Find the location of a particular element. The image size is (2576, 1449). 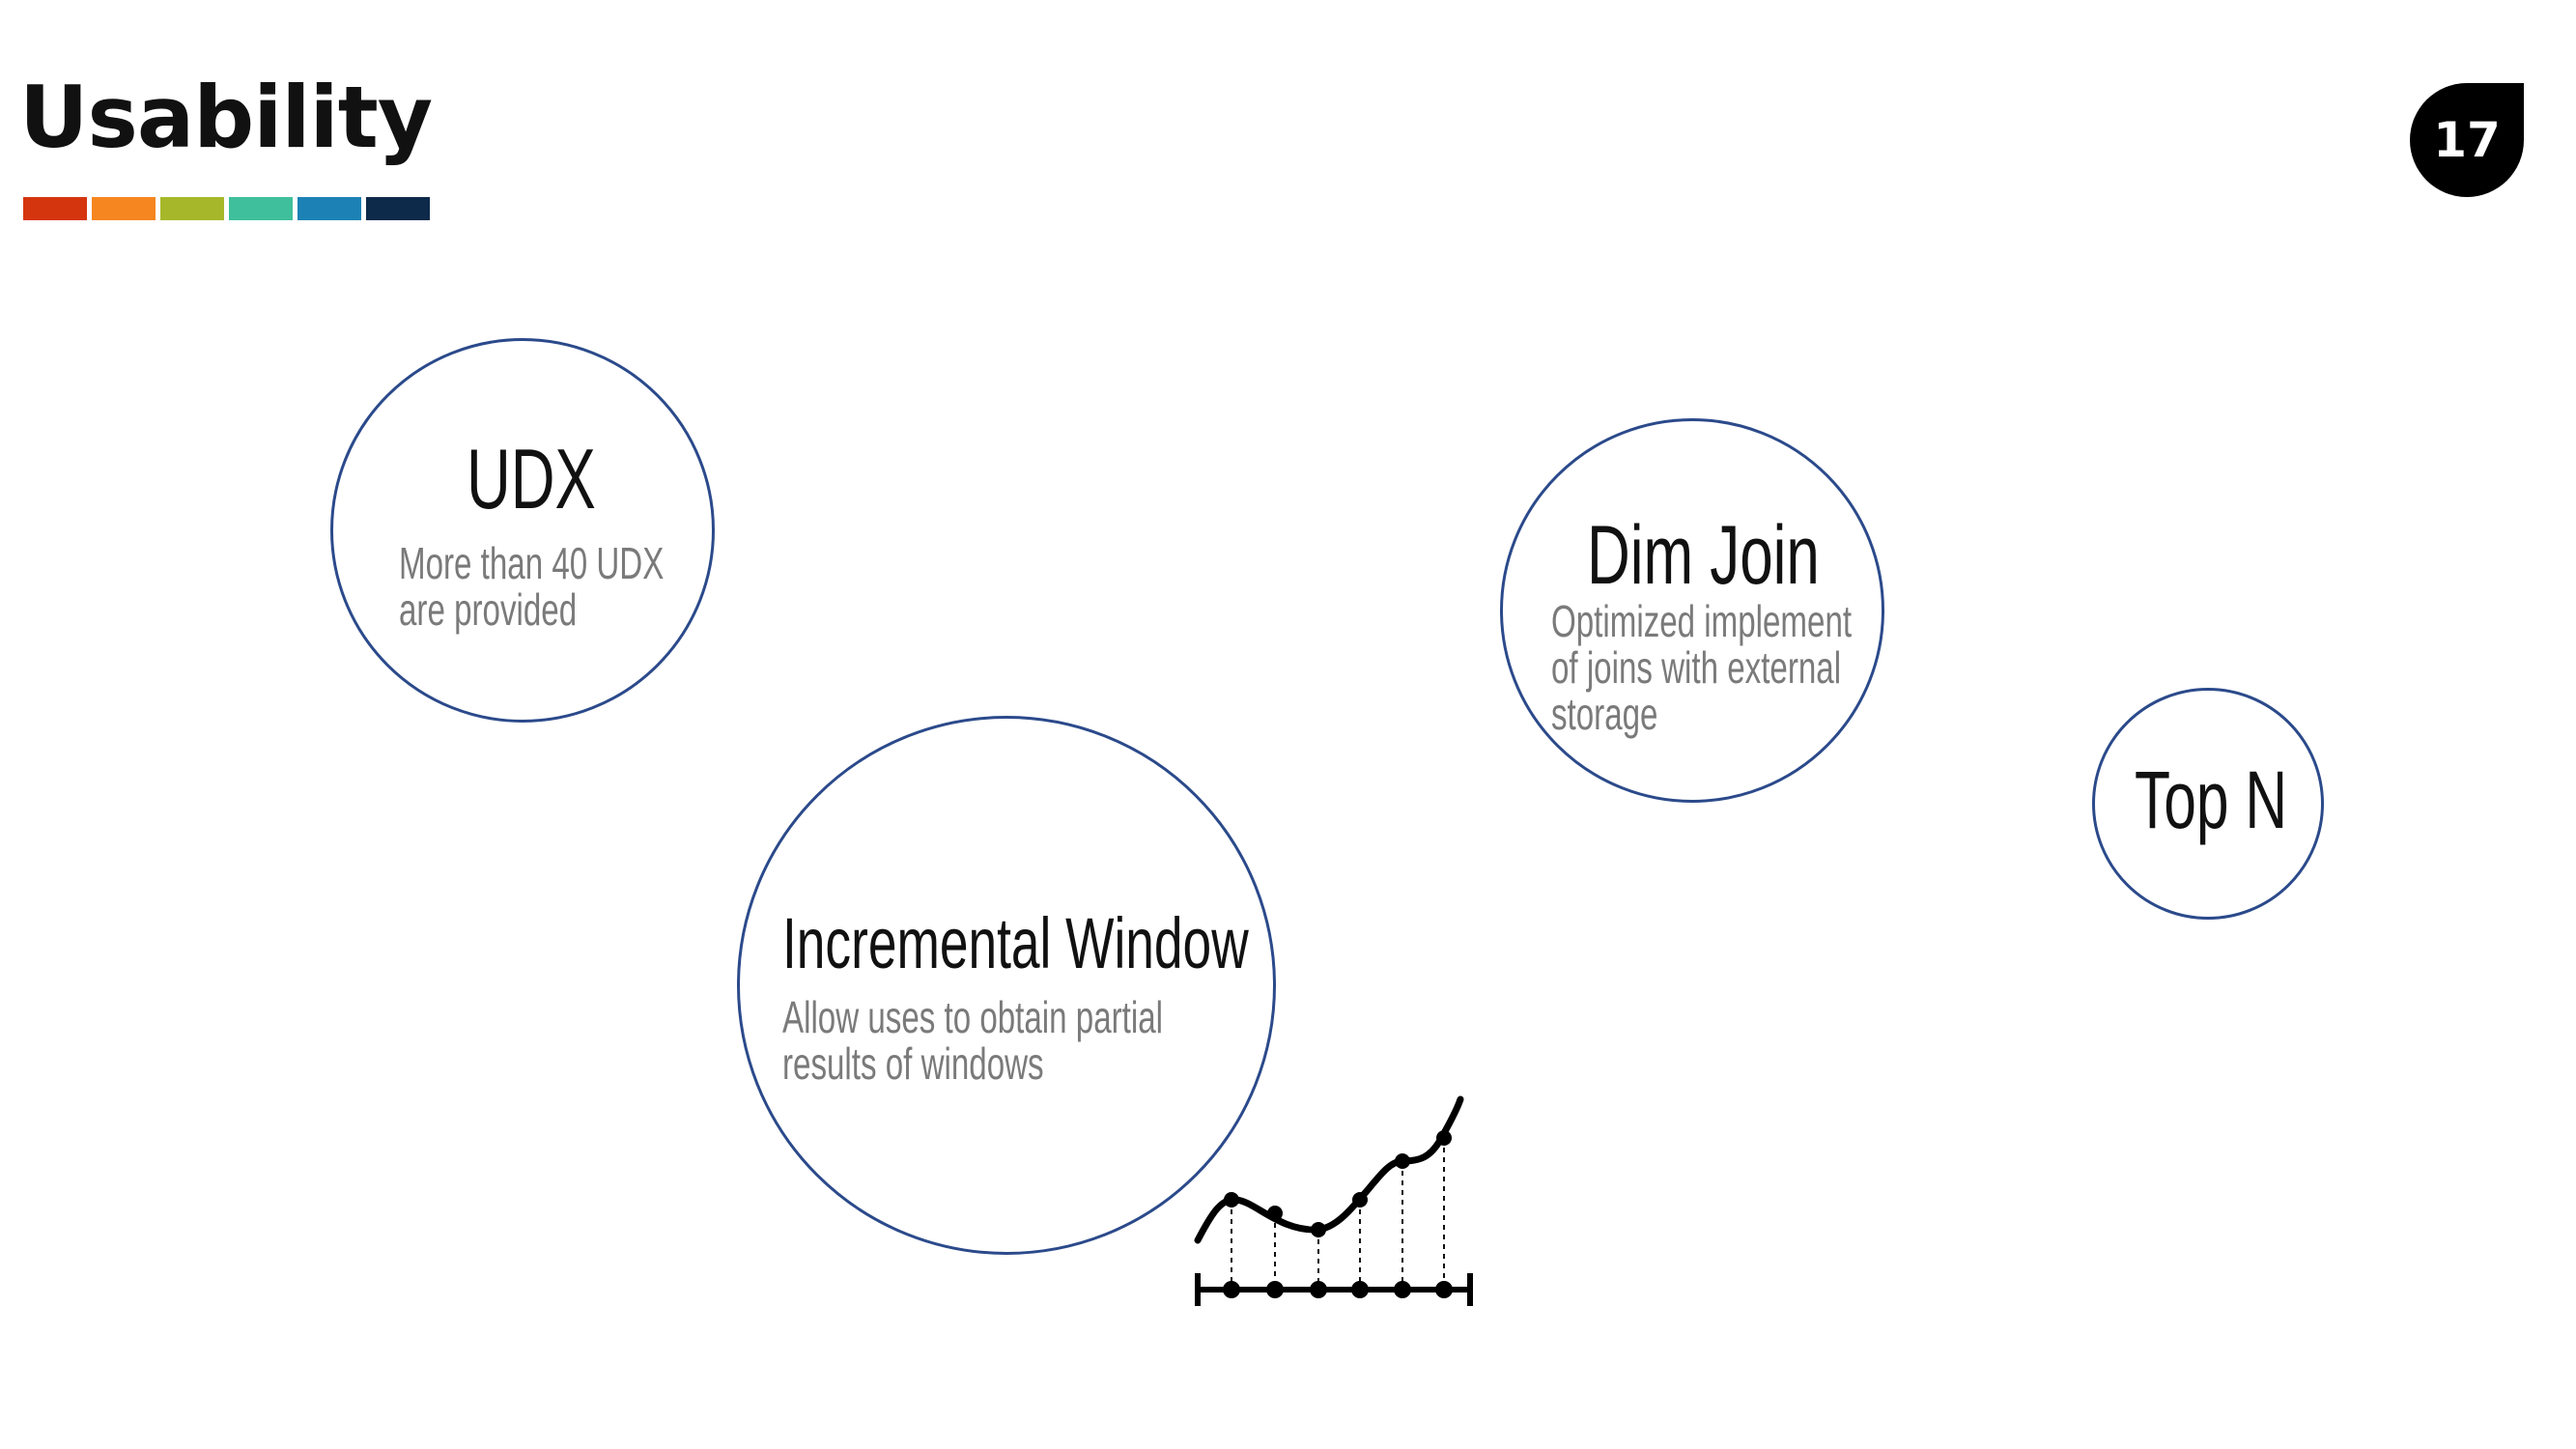

line-chart-icon is located at coordinates (1333, 1200).